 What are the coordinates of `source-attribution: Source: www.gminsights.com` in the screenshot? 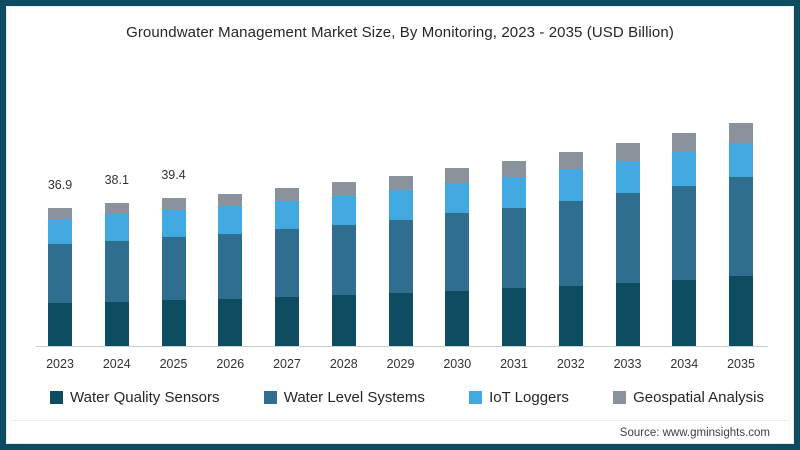 It's located at (694, 432).